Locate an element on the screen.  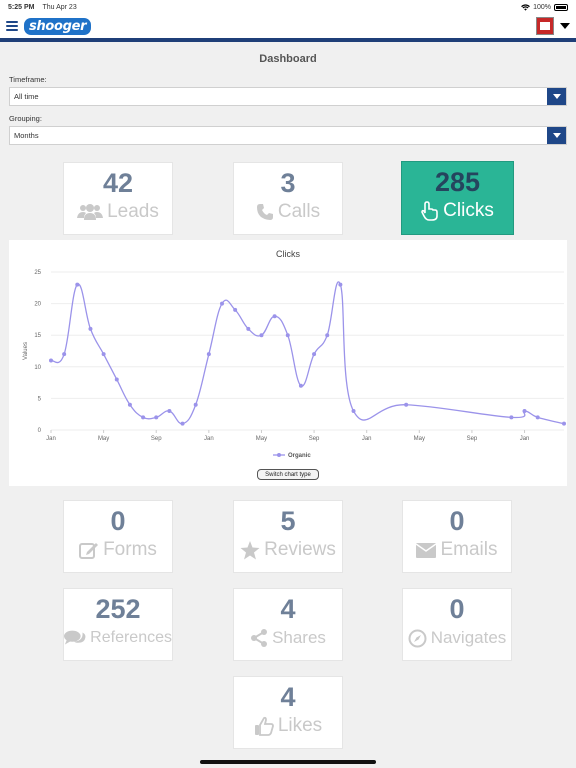
y-tick-label: 10 is located at coordinates (37, 368).